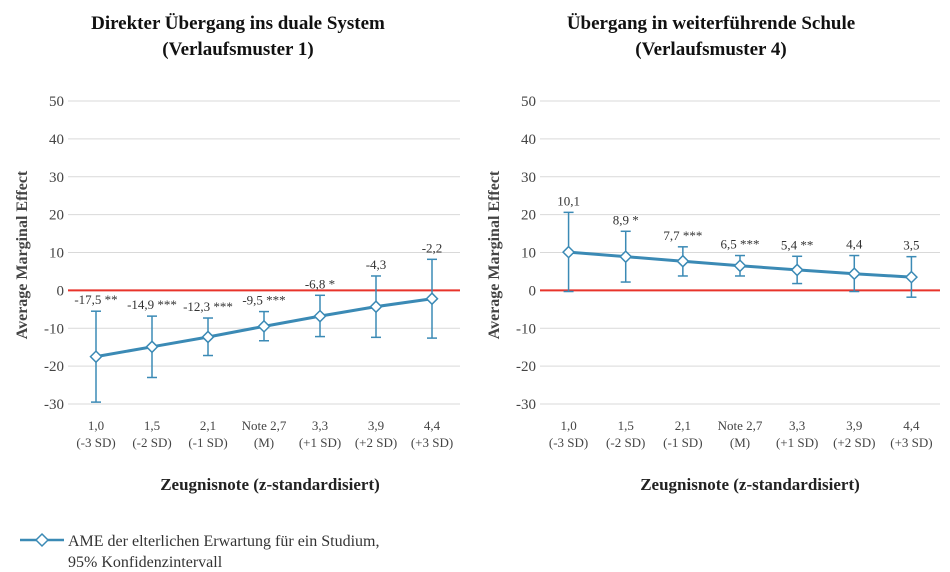 The width and height of the screenshot is (950, 572). Describe the element at coordinates (911, 245) in the screenshot. I see `data-label: 3,5` at that location.